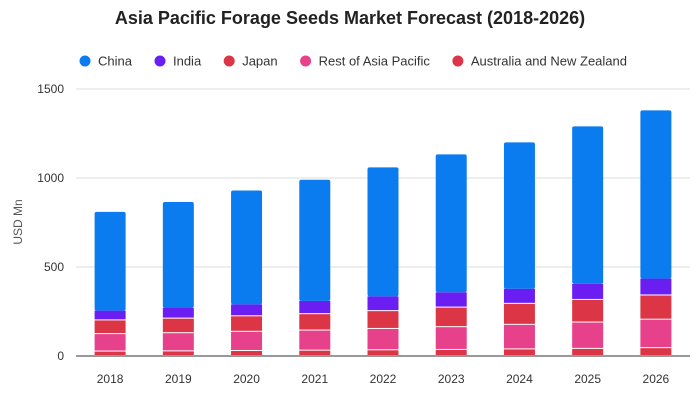 Image resolution: width=700 pixels, height=400 pixels. Describe the element at coordinates (247, 341) in the screenshot. I see `bar-rest-of-asia-pacific-2020` at that location.